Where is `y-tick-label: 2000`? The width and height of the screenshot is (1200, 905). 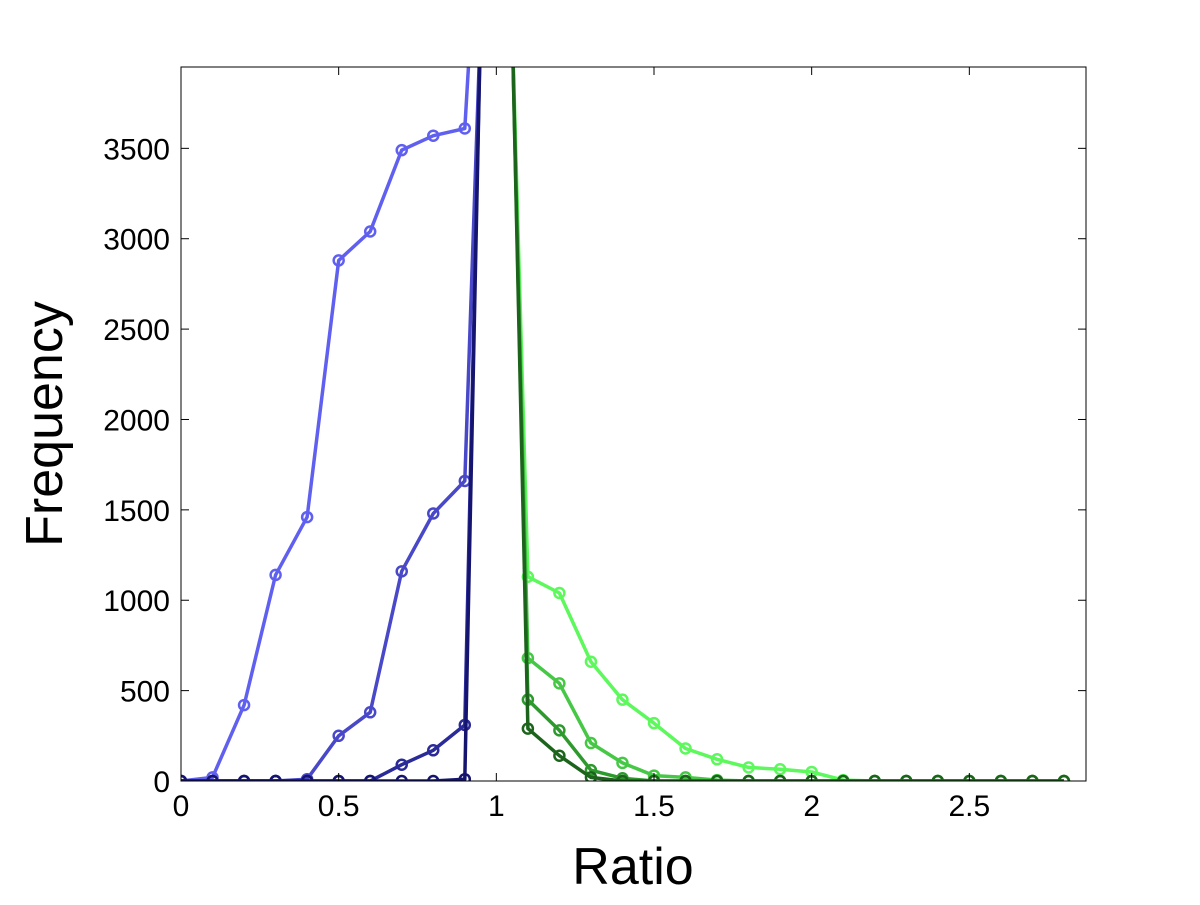
y-tick-label: 2000 is located at coordinates (136, 420).